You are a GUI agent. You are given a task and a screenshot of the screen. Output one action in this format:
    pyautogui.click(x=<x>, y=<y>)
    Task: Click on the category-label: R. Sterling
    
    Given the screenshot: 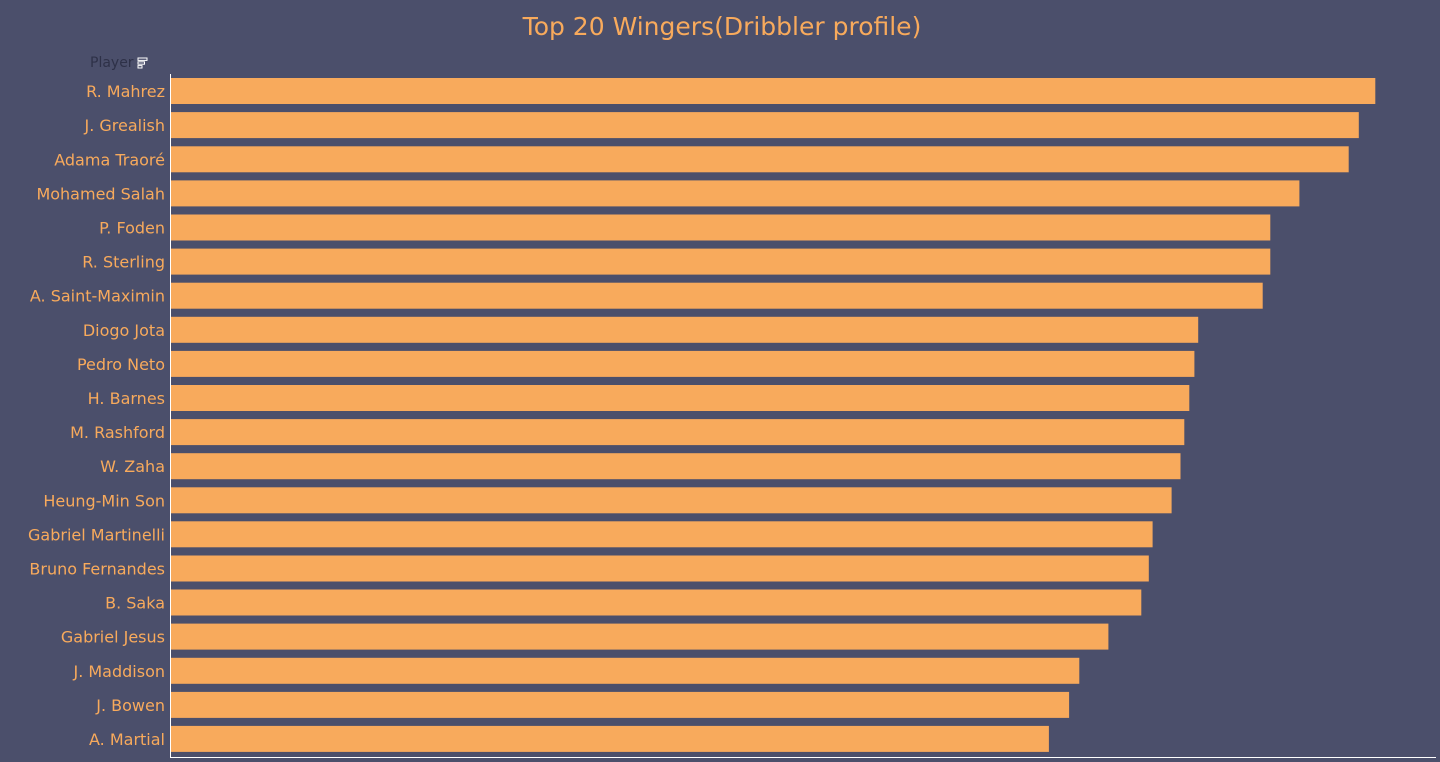 What is the action you would take?
    pyautogui.click(x=123, y=262)
    